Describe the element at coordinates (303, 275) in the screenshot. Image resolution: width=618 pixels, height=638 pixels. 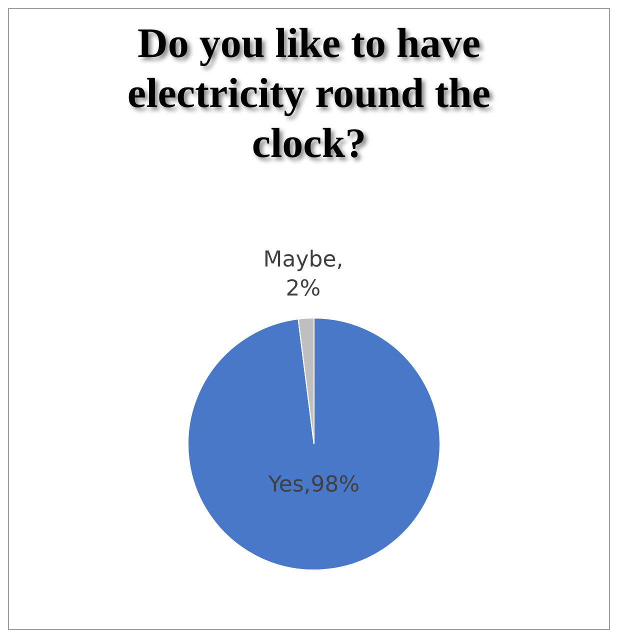
I see `slice-label: Maybe, 2%` at that location.